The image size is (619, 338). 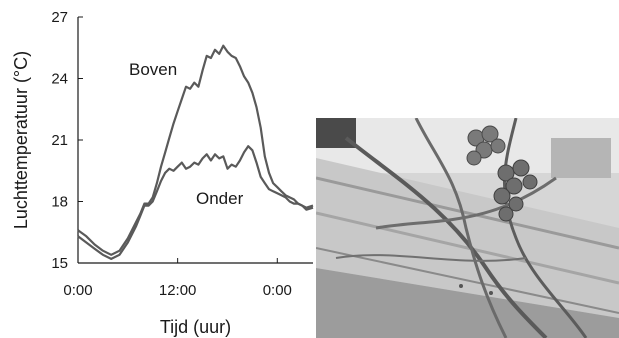 What do you see at coordinates (153, 69) in the screenshot?
I see `series-label-boven: Boven` at bounding box center [153, 69].